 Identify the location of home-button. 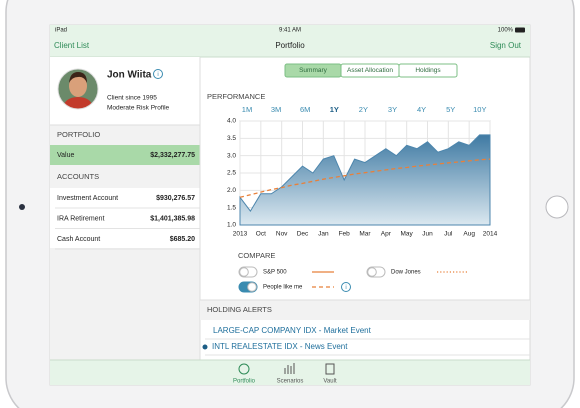
(557, 207).